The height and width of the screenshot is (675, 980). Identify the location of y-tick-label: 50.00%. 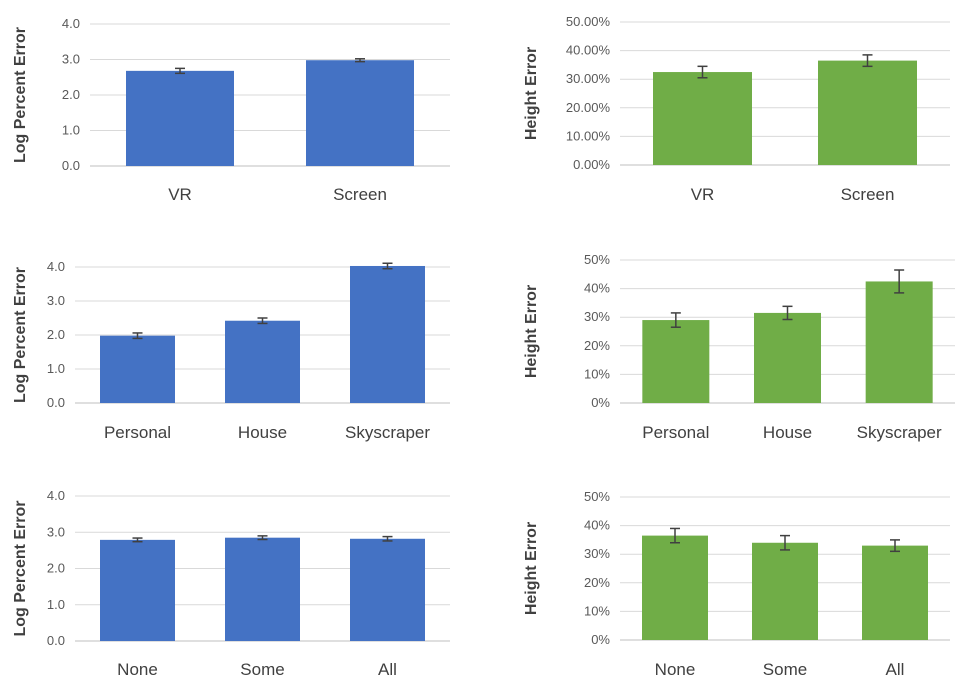
(588, 21).